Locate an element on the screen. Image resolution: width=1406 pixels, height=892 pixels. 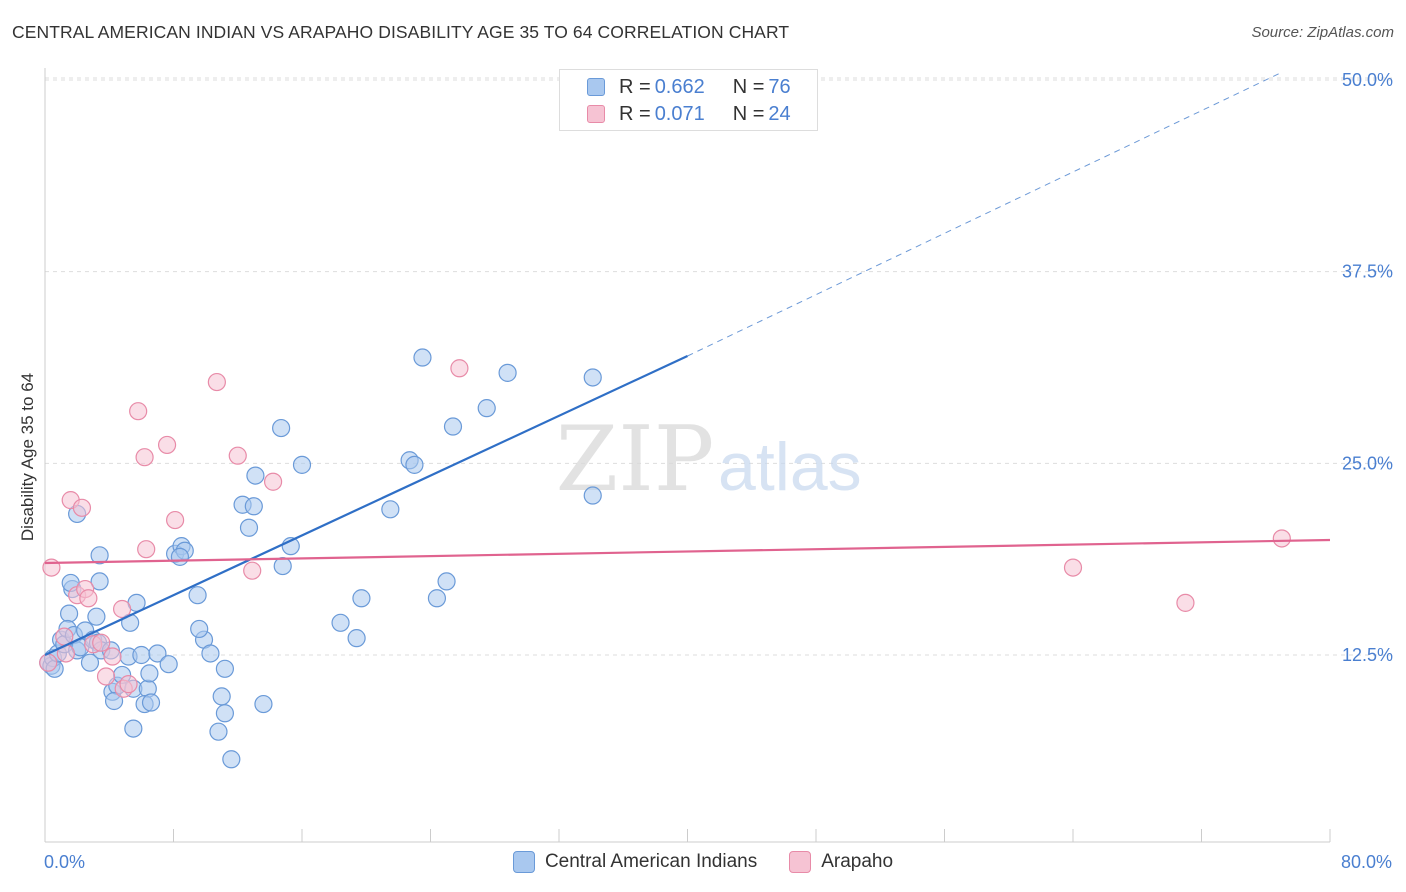
y-axis-label: Disability Age 35 to 64 is located at coordinates (27, 457).